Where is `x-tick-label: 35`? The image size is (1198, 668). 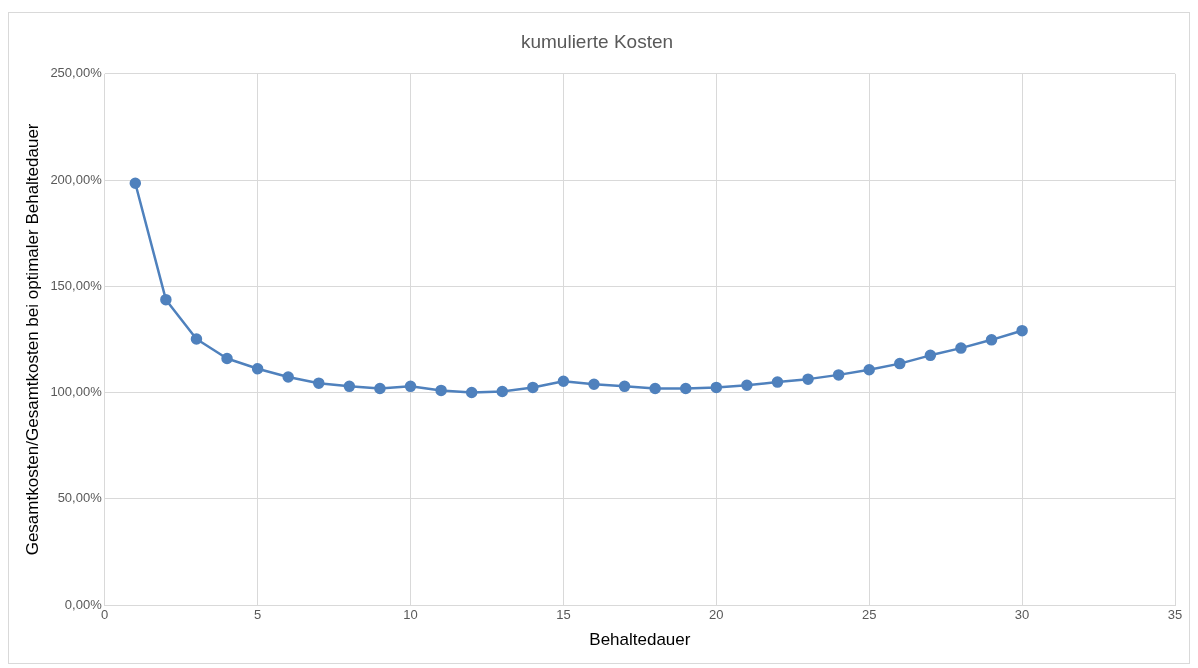 x-tick-label: 35 is located at coordinates (1175, 615).